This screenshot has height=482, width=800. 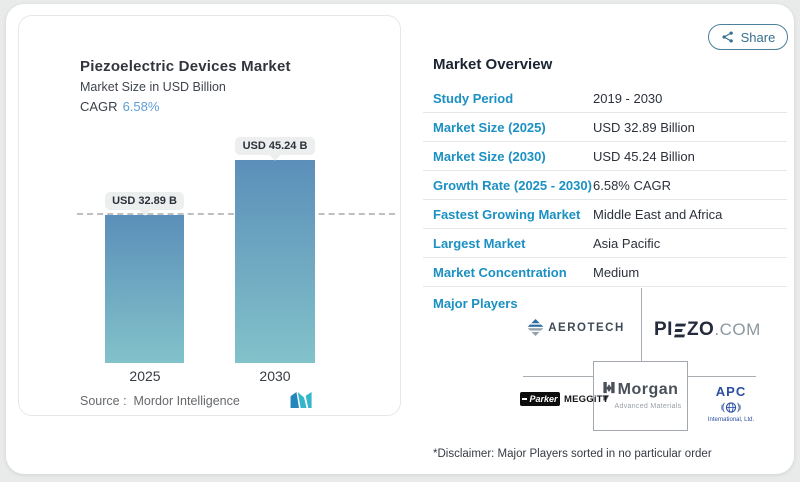 I want to click on morgan-subtitle: Advanced Materials, so click(x=648, y=406).